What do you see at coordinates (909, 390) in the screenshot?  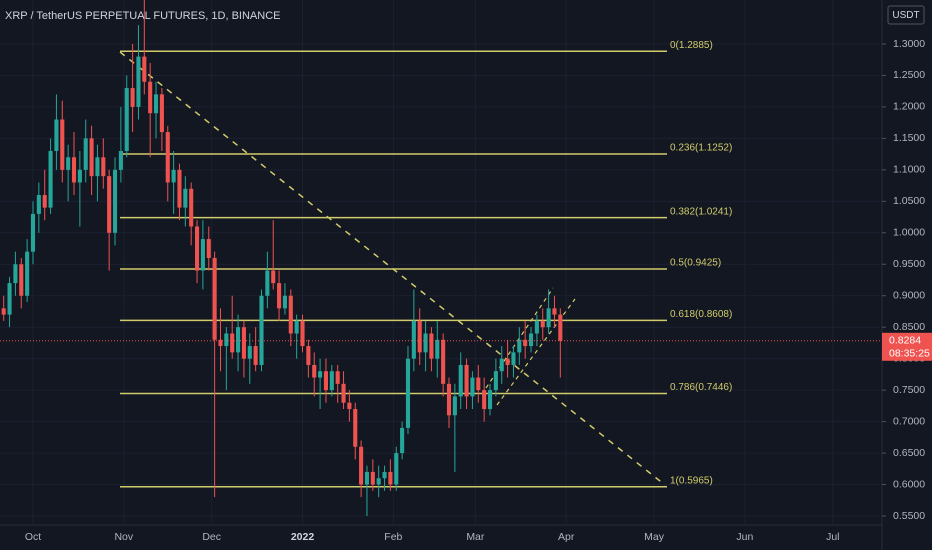 I see `y-tick-label: 0.7500` at bounding box center [909, 390].